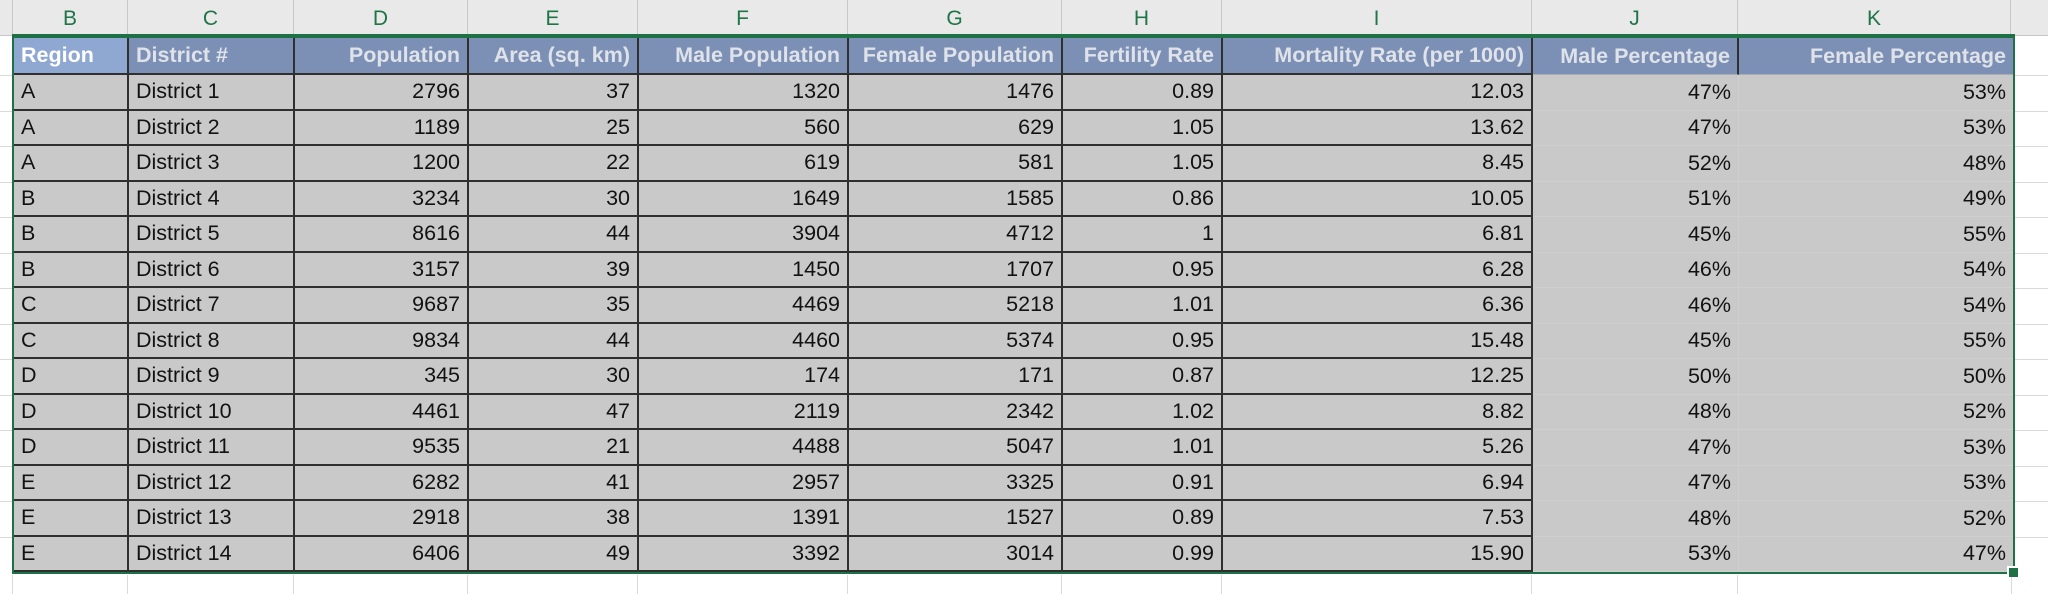 Image resolution: width=2048 pixels, height=594 pixels. I want to click on table-cell: 8.82, so click(1378, 412).